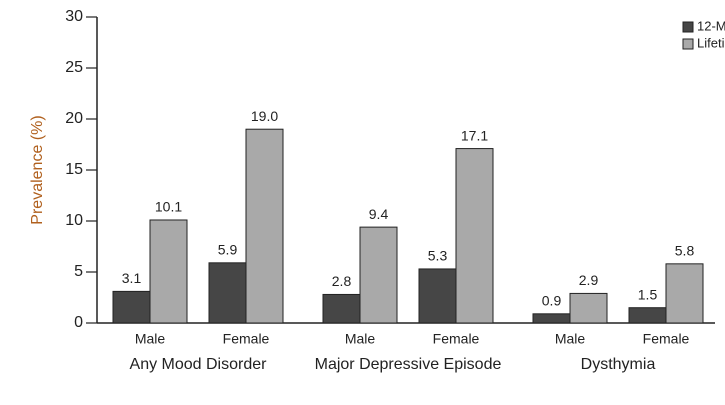 The image size is (725, 405). I want to click on group-label: Dysthymia, so click(618, 364).